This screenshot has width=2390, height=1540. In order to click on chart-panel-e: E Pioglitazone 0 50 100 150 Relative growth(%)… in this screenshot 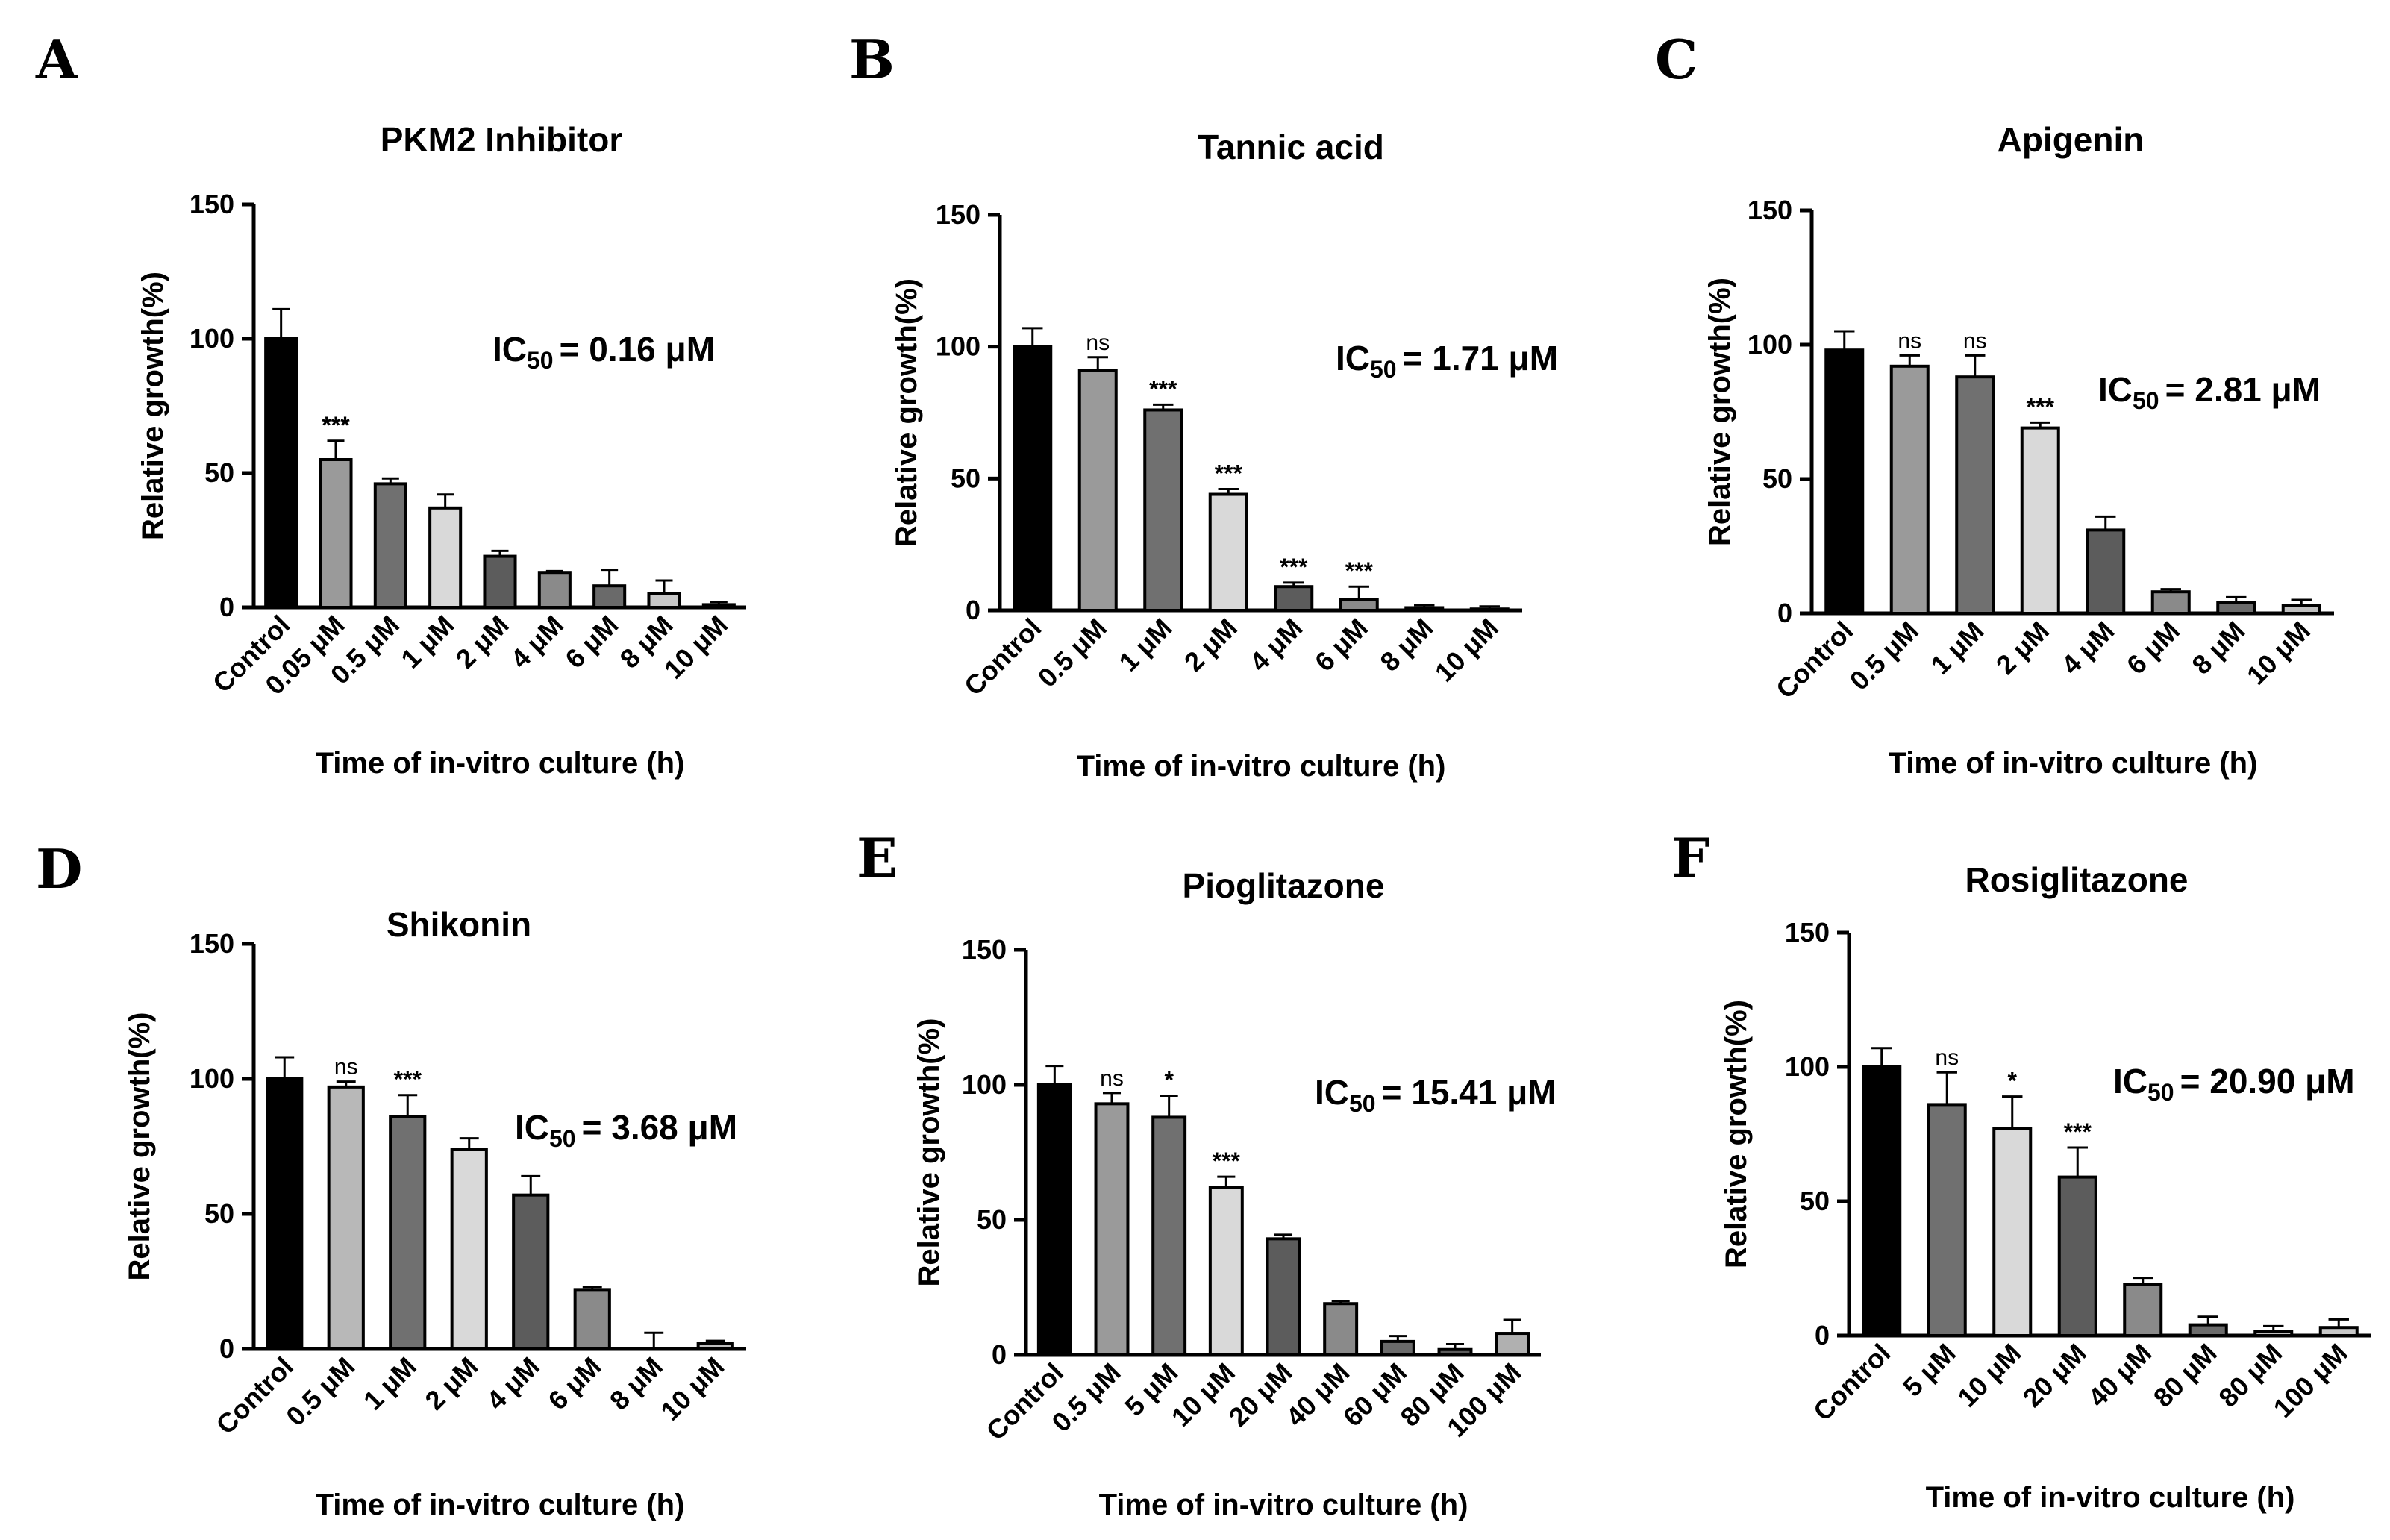, I will do `click(1207, 1173)`.